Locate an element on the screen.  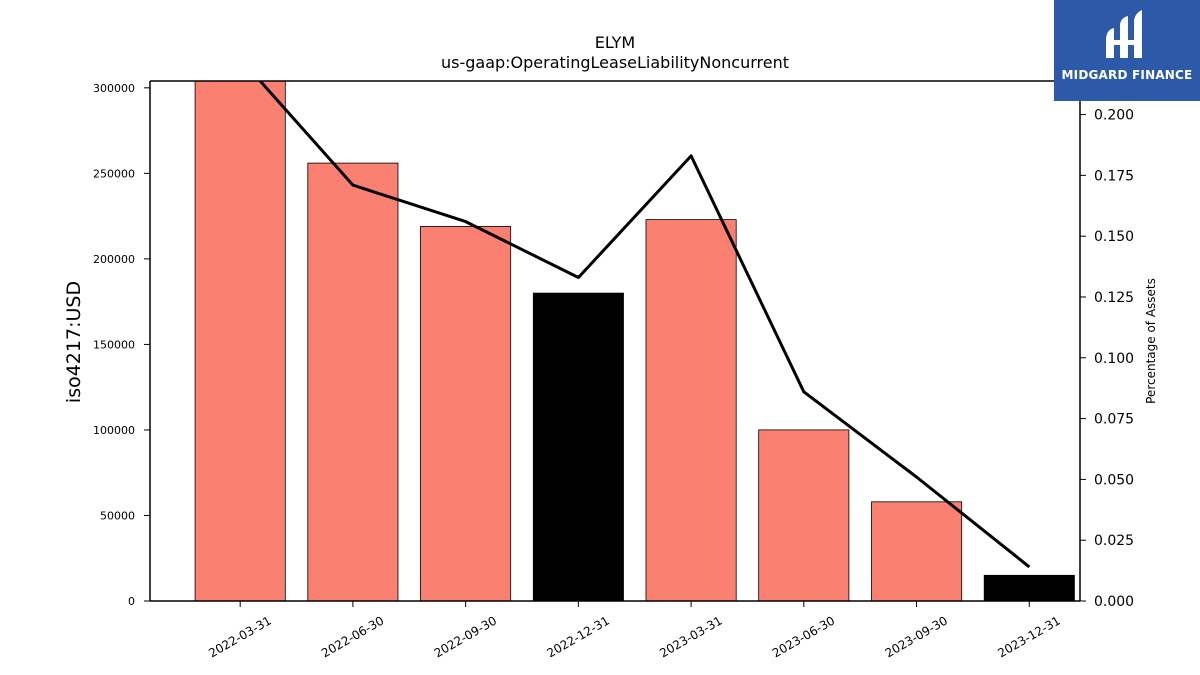
y2-tick-label: 0.000 is located at coordinates (1114, 602).